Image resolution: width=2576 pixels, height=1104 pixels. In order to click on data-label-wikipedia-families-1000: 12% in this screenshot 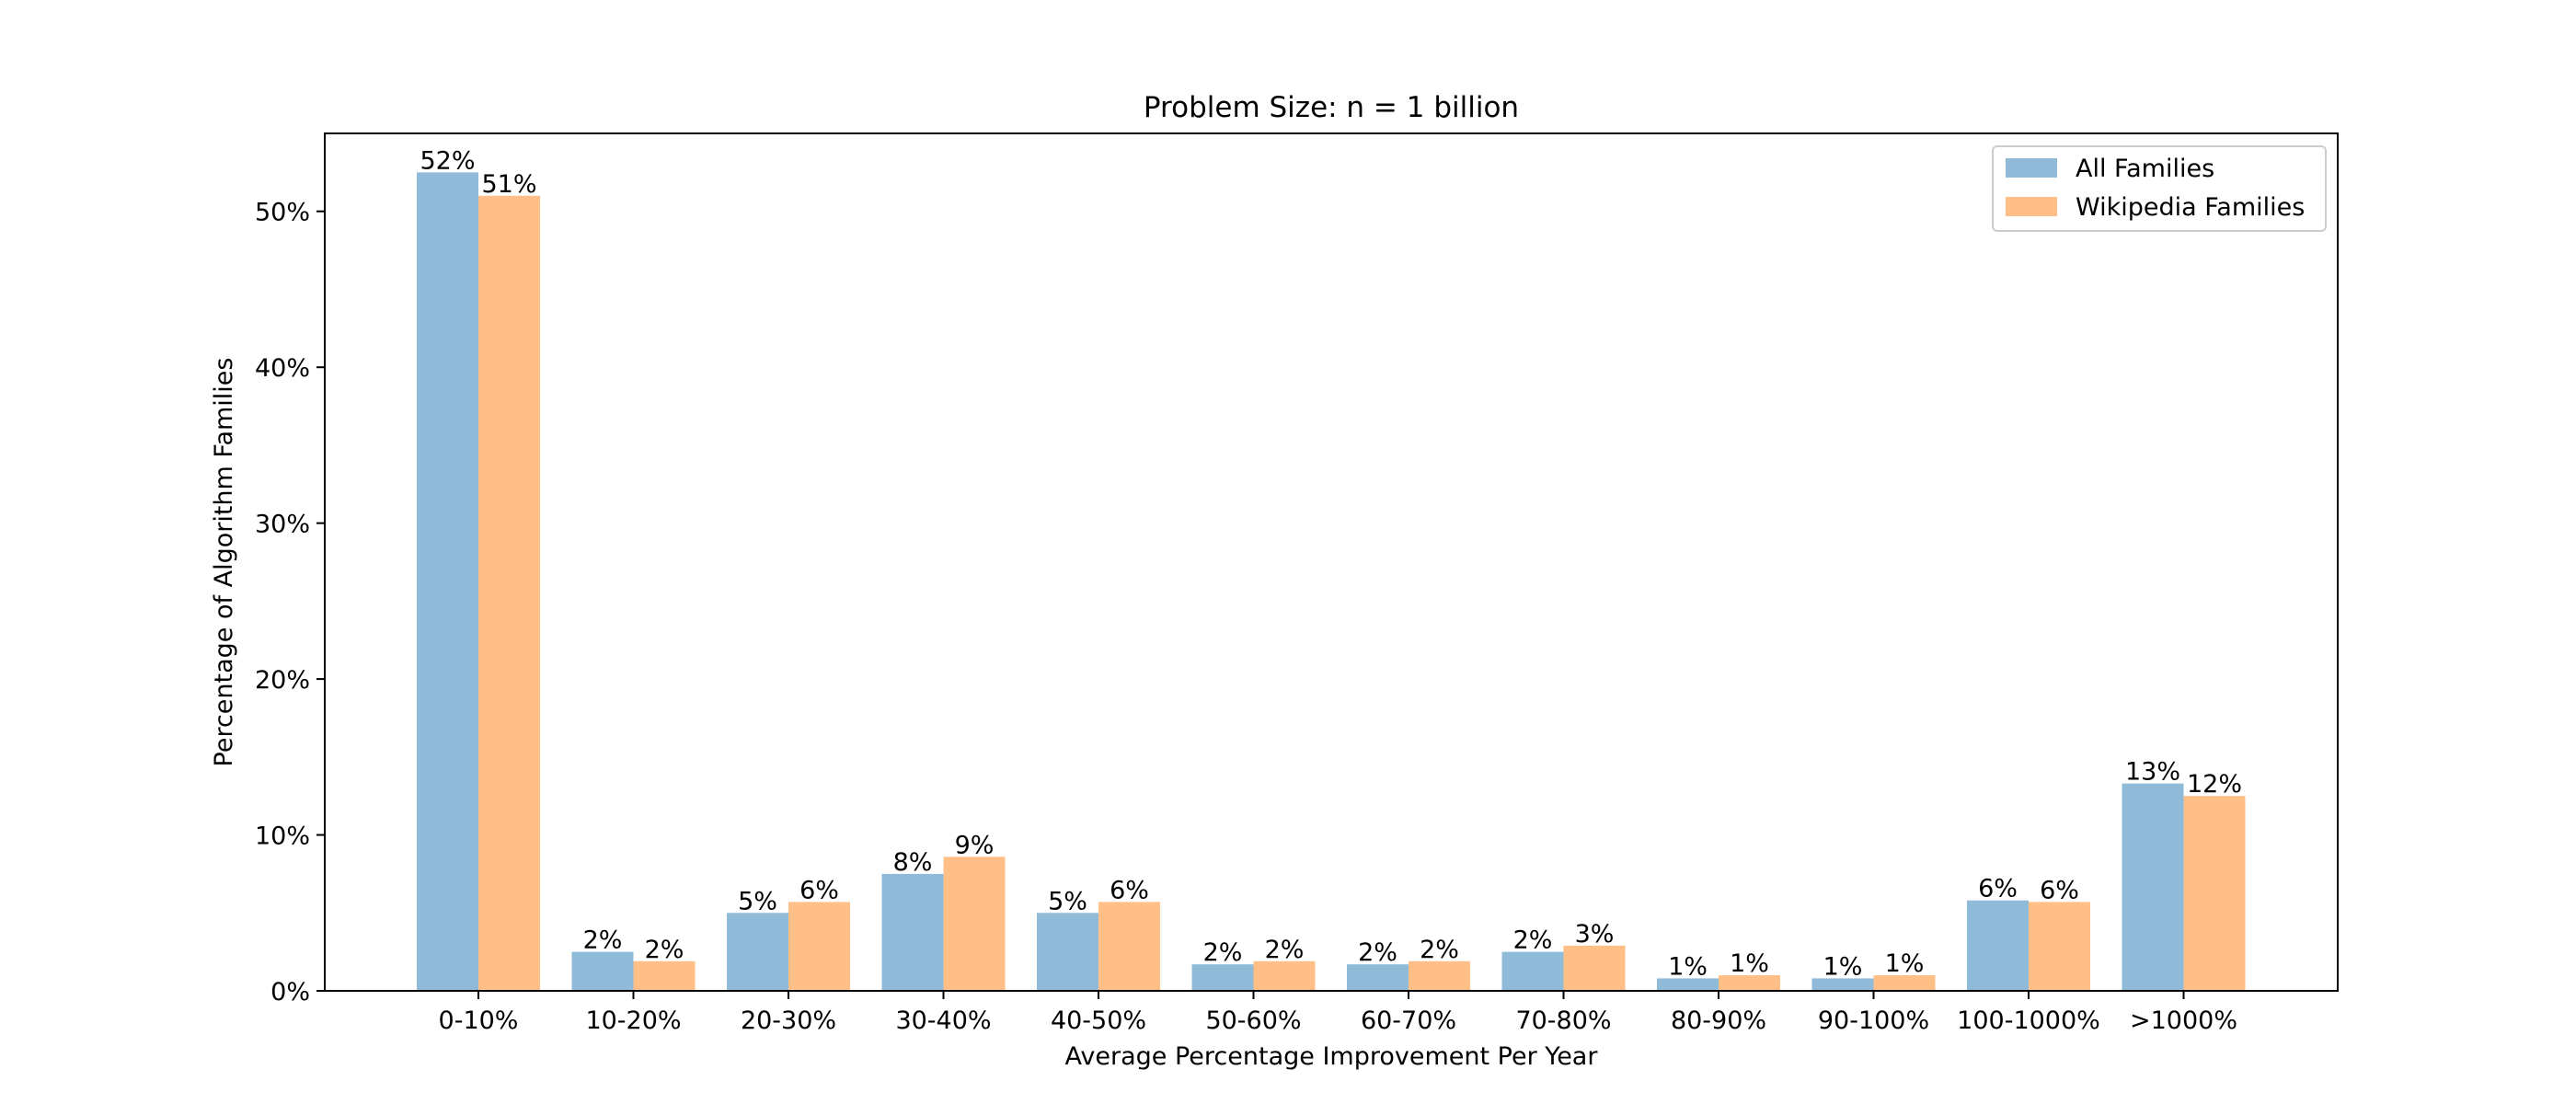, I will do `click(2214, 784)`.